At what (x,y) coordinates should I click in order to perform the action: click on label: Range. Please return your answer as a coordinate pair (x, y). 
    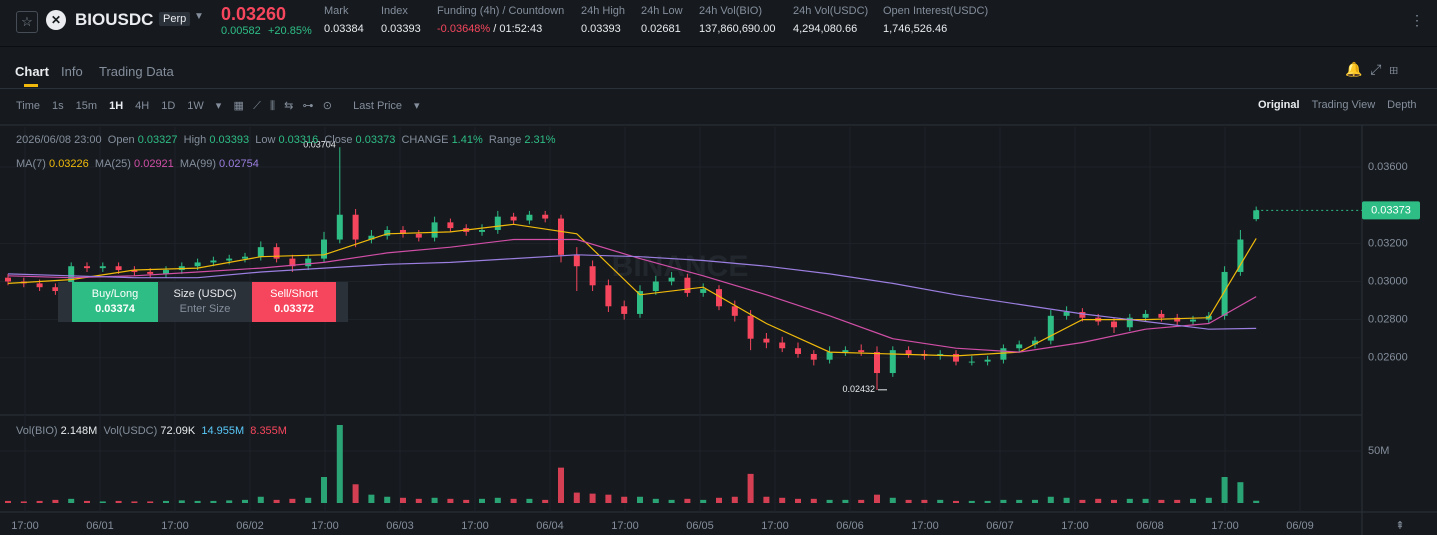
    Looking at the image, I should click on (505, 140).